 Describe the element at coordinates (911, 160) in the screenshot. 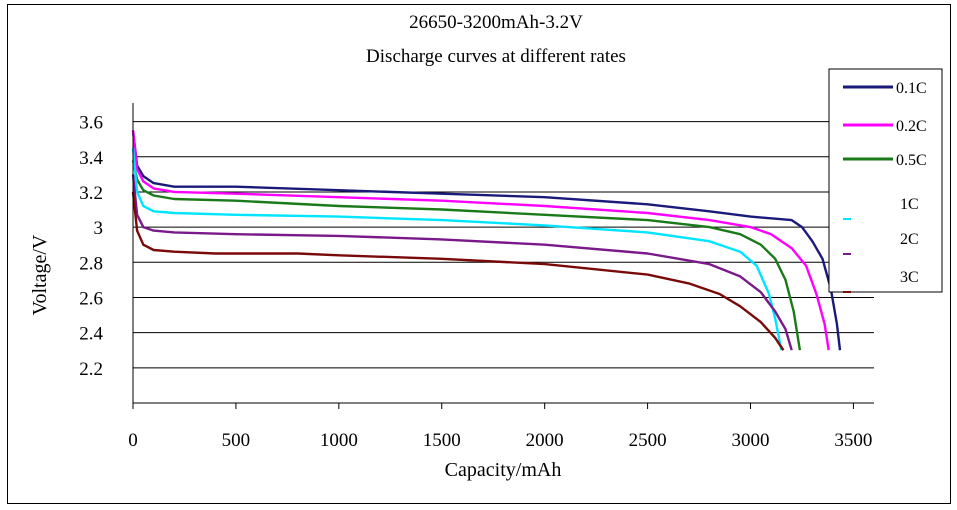

I see `legend-label: 0.5C` at that location.